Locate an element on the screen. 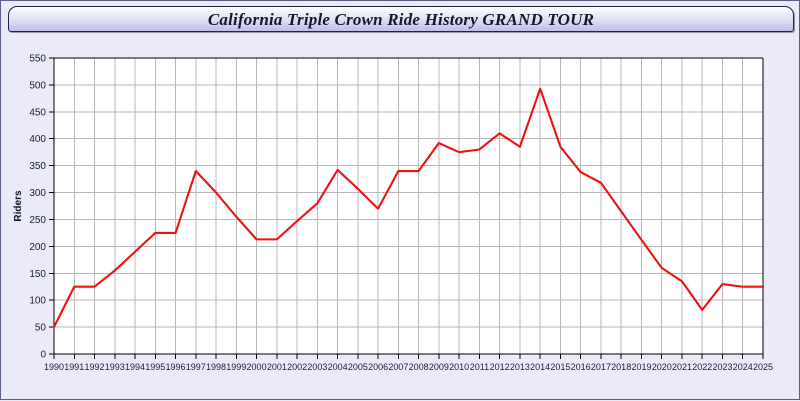 The image size is (800, 401). x-tick-label: 2025 is located at coordinates (763, 367).